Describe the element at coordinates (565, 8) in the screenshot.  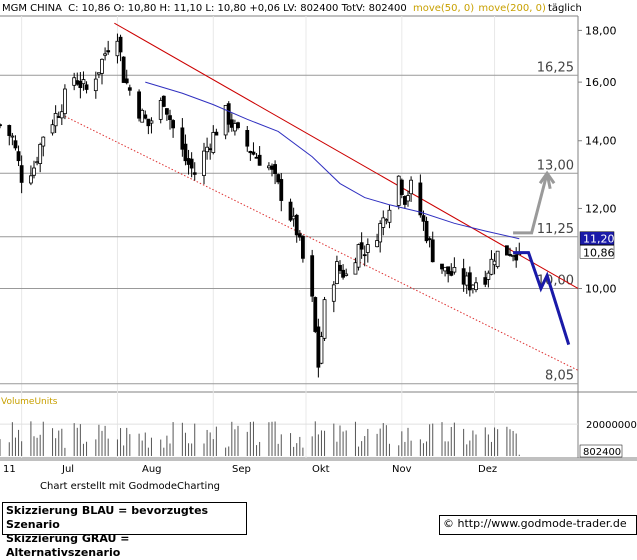
I see `header-period: täglich` at that location.